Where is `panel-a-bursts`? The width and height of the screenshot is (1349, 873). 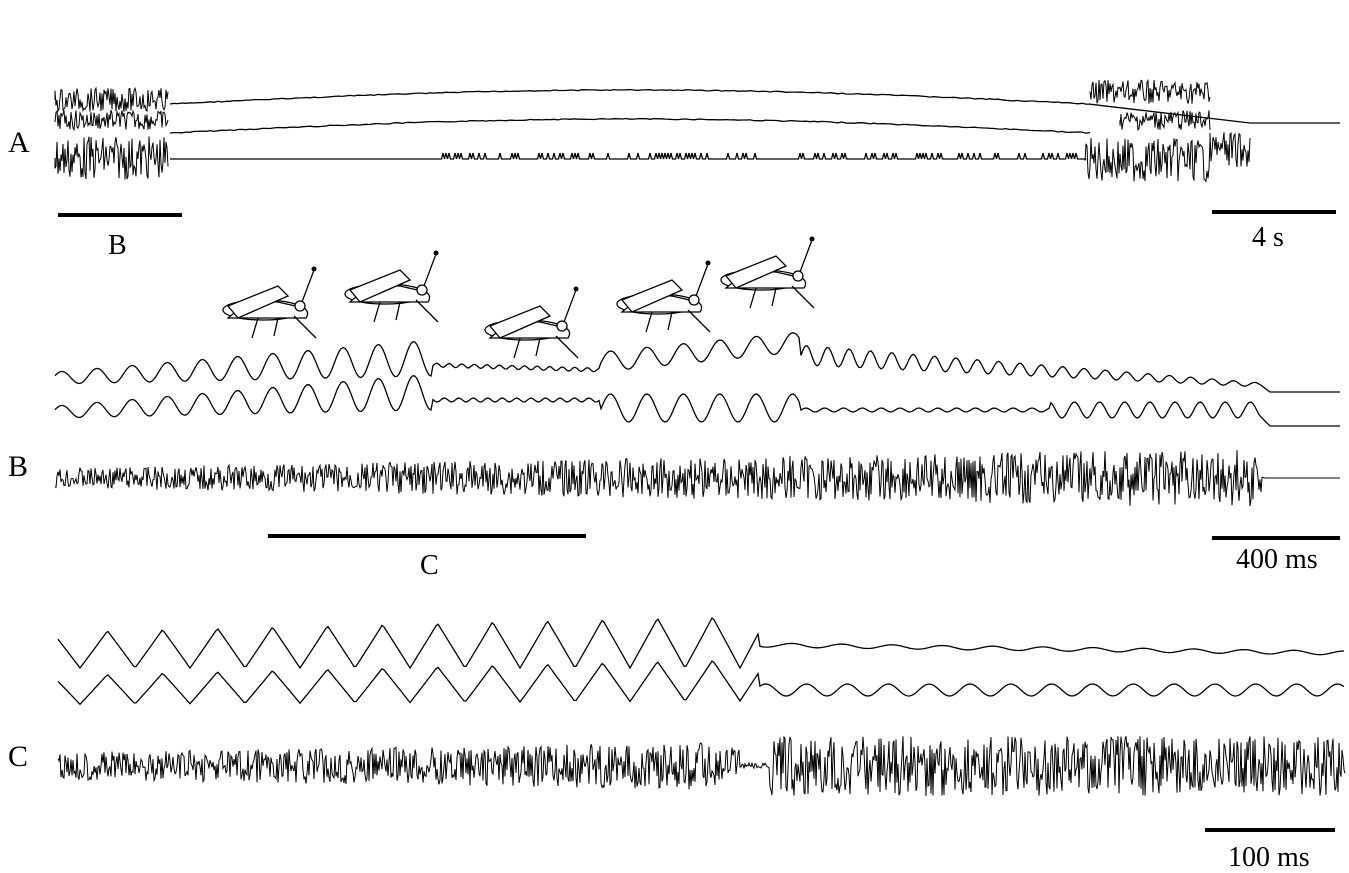 panel-a-bursts is located at coordinates (652, 130).